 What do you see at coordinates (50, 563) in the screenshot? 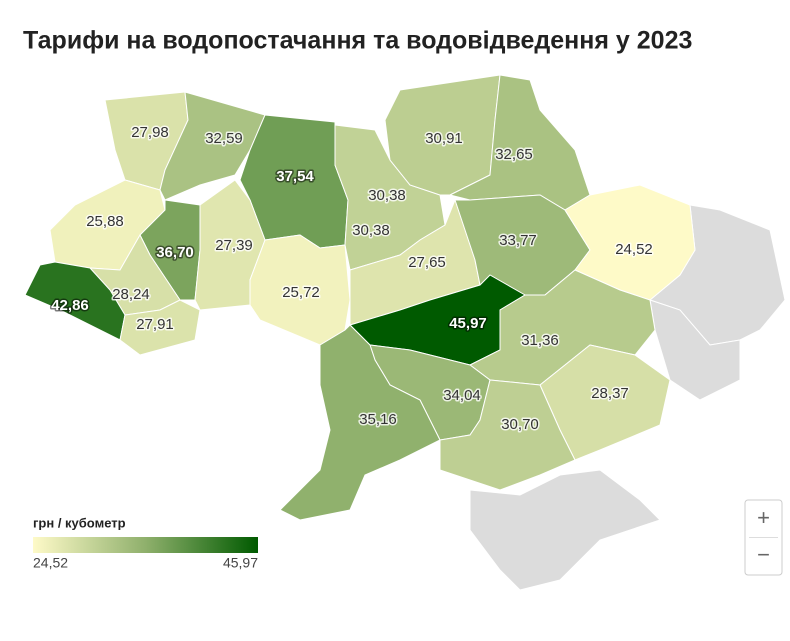
I see `legend-min-label: 24,52` at bounding box center [50, 563].